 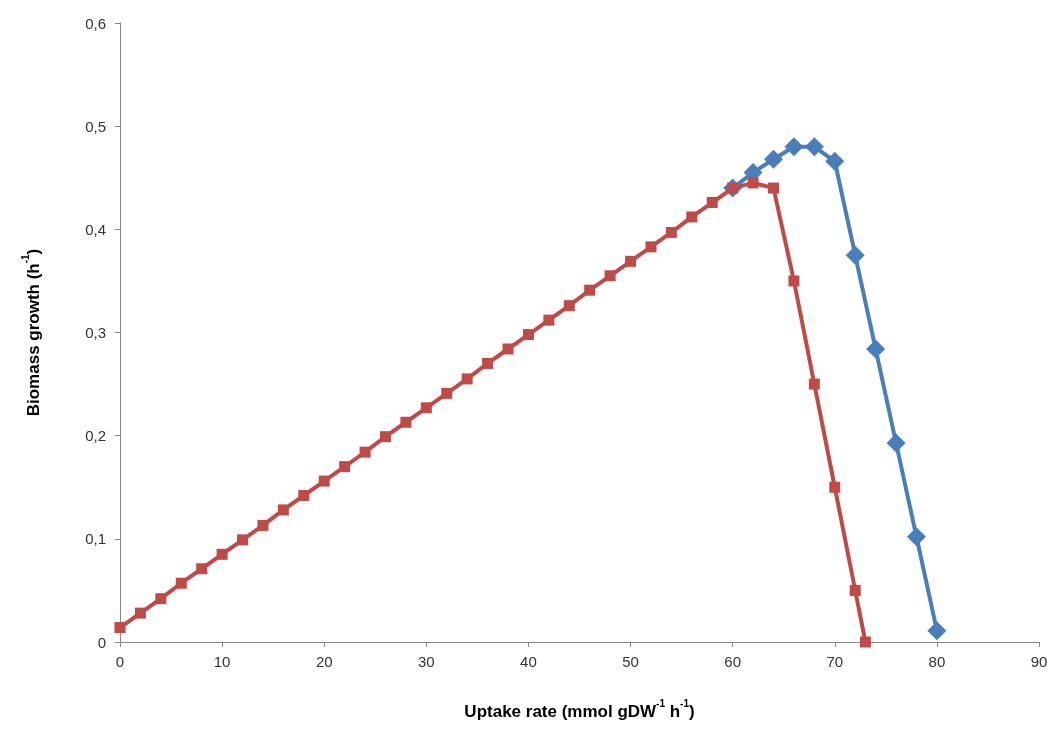 What do you see at coordinates (528, 661) in the screenshot?
I see `x-tick-label: 40` at bounding box center [528, 661].